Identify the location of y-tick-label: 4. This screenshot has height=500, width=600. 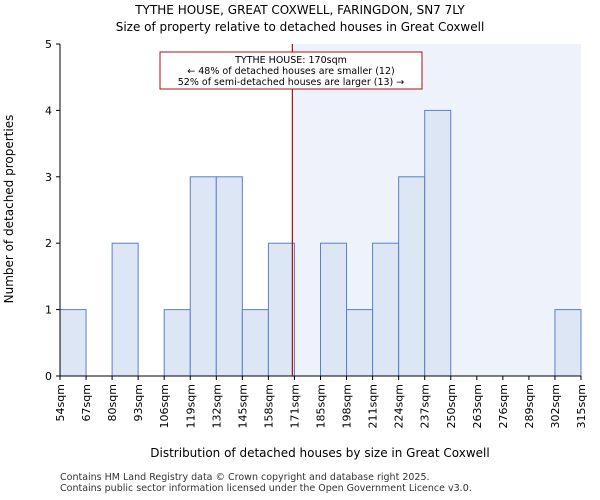
(48, 110).